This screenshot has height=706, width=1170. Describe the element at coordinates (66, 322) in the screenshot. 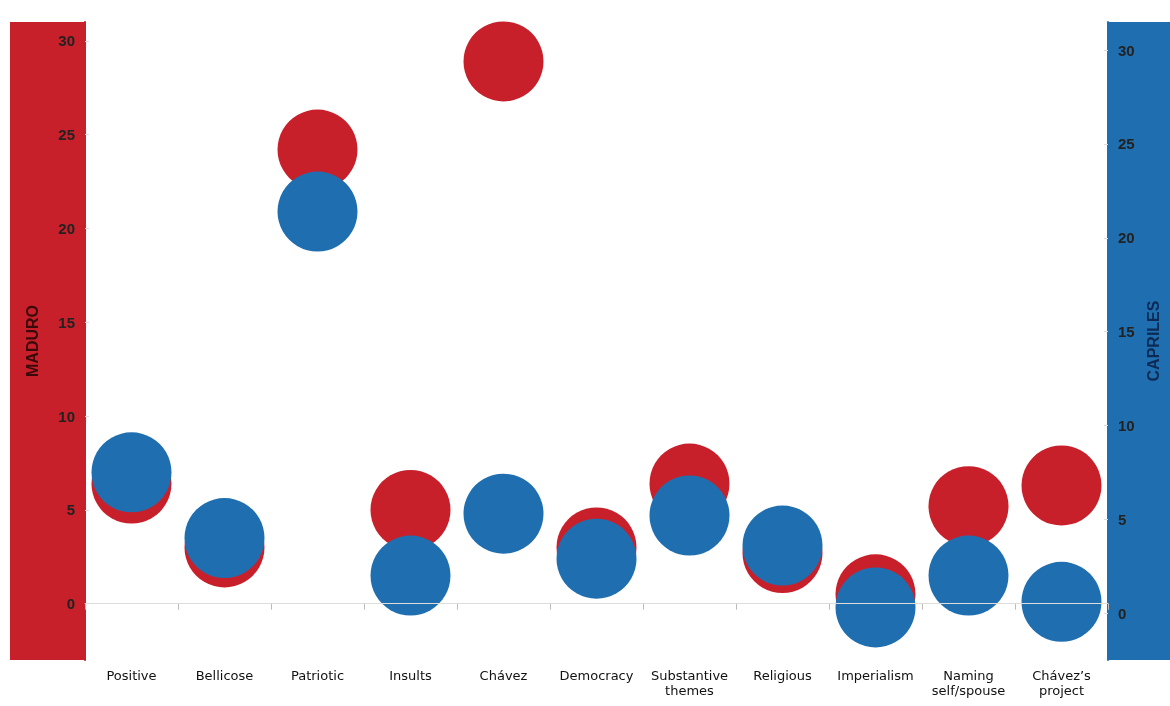

I see `y-tick-label: 15` at that location.